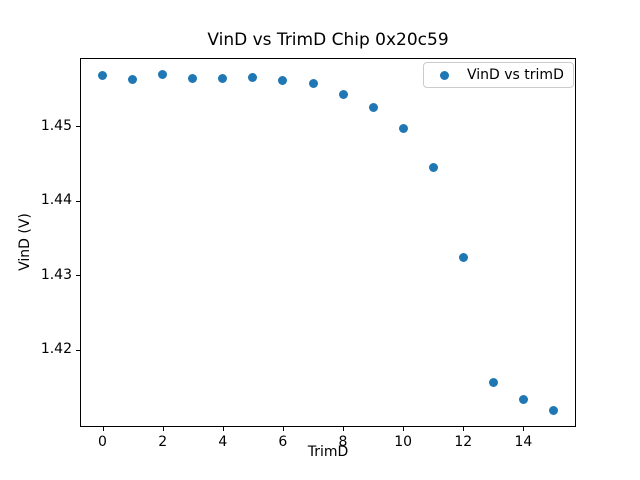  Describe the element at coordinates (283, 442) in the screenshot. I see `x-tick-label: 6` at that location.